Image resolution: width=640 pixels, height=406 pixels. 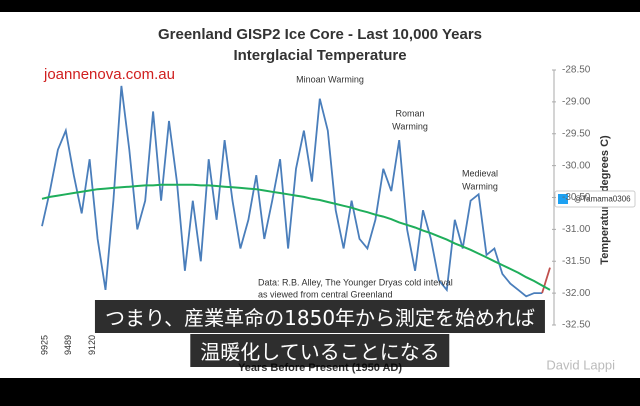 I want to click on y-tick-label: -32.50, so click(x=576, y=325).